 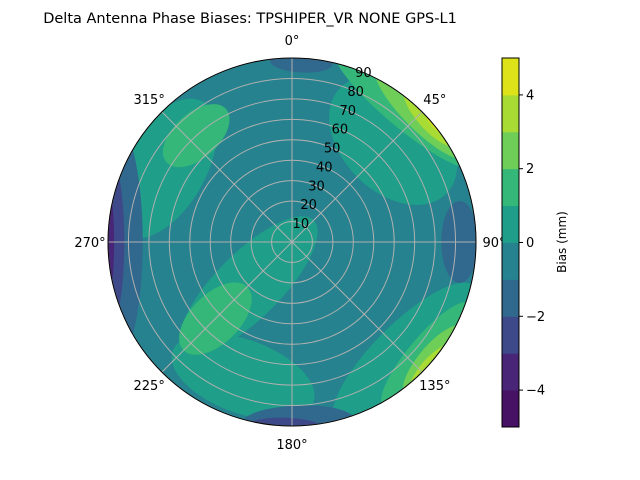 I want to click on theta-tick-label: 135°, so click(x=434, y=386).